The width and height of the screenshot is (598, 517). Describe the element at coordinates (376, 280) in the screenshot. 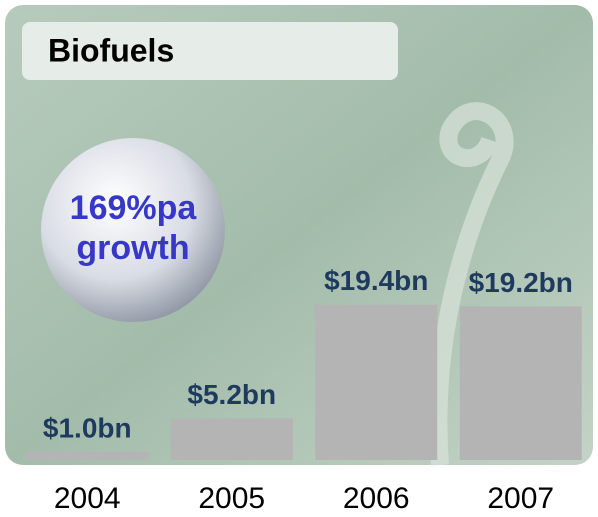

I see `value-label: $19.4bn` at that location.